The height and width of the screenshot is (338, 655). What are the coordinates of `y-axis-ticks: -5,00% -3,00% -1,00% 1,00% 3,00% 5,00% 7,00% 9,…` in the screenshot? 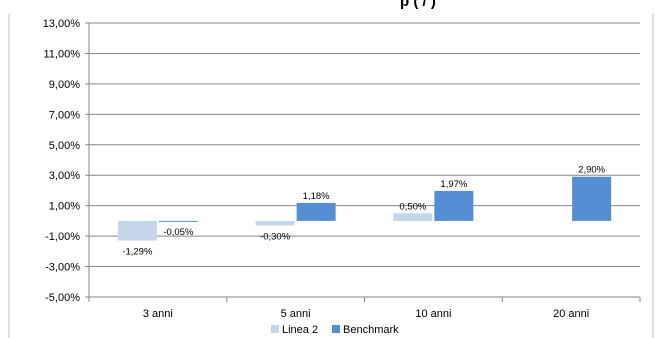 It's located at (62, 161).